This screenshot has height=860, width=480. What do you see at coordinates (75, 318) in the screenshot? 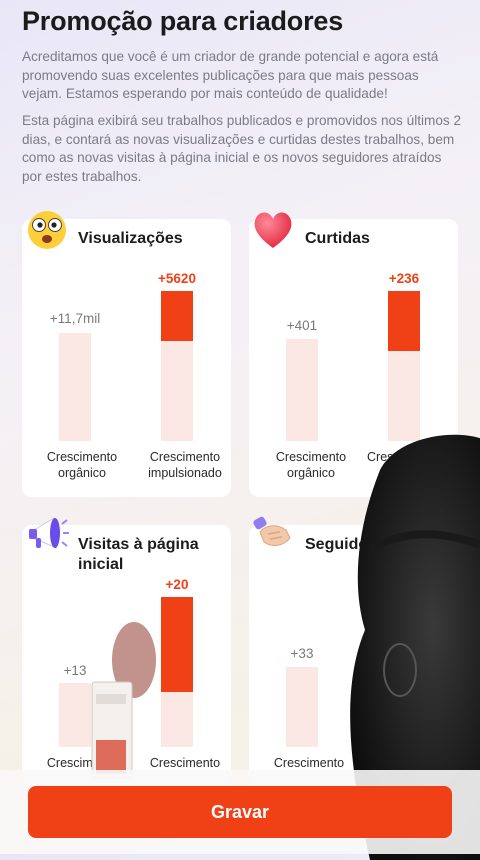
I see `organic-value: +11,7mil` at bounding box center [75, 318].